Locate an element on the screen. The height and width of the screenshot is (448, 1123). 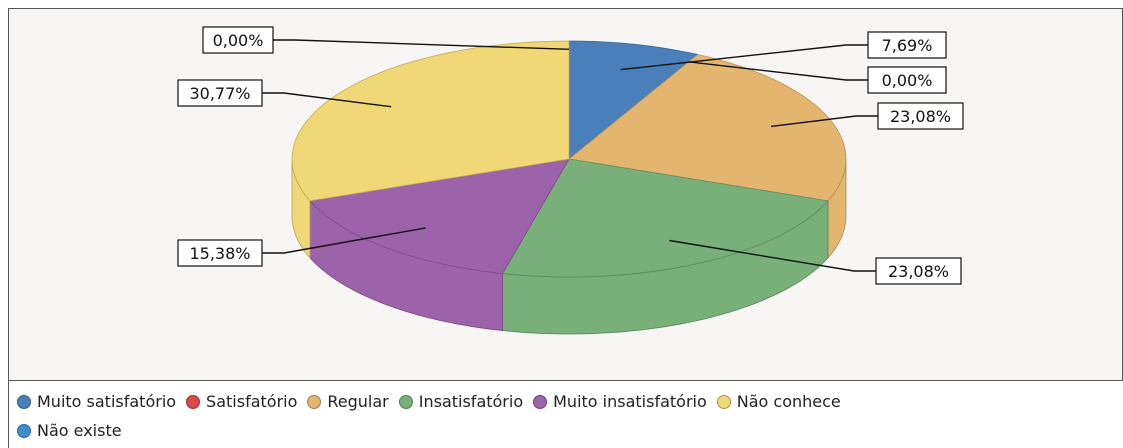
legend-item-muito-insatisfatorio: Muito insatisfatório is located at coordinates (620, 401).